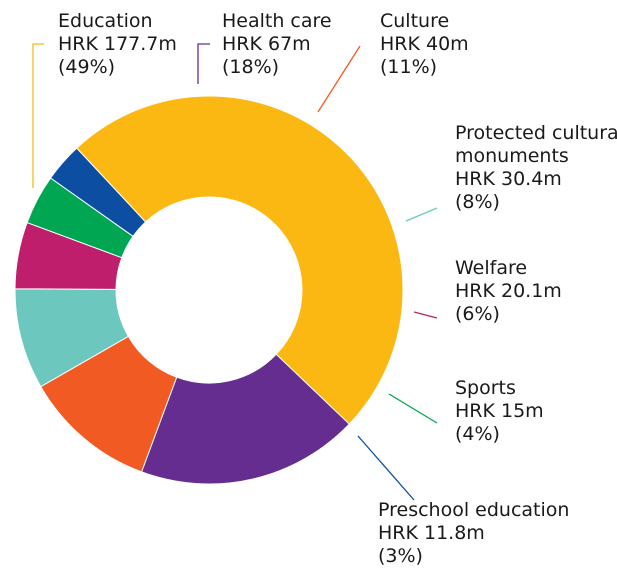 The image size is (617, 569). What do you see at coordinates (421, 214) in the screenshot?
I see `leader-line-protected-cultural-monuments` at bounding box center [421, 214].